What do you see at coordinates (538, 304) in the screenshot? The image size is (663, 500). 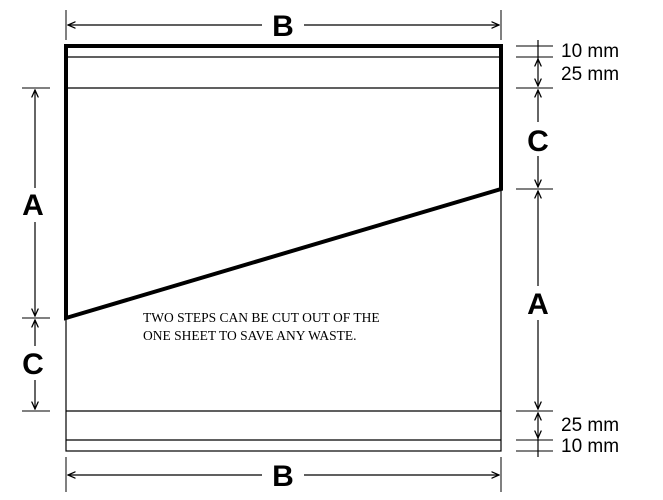 I see `right-a-label: A` at bounding box center [538, 304].